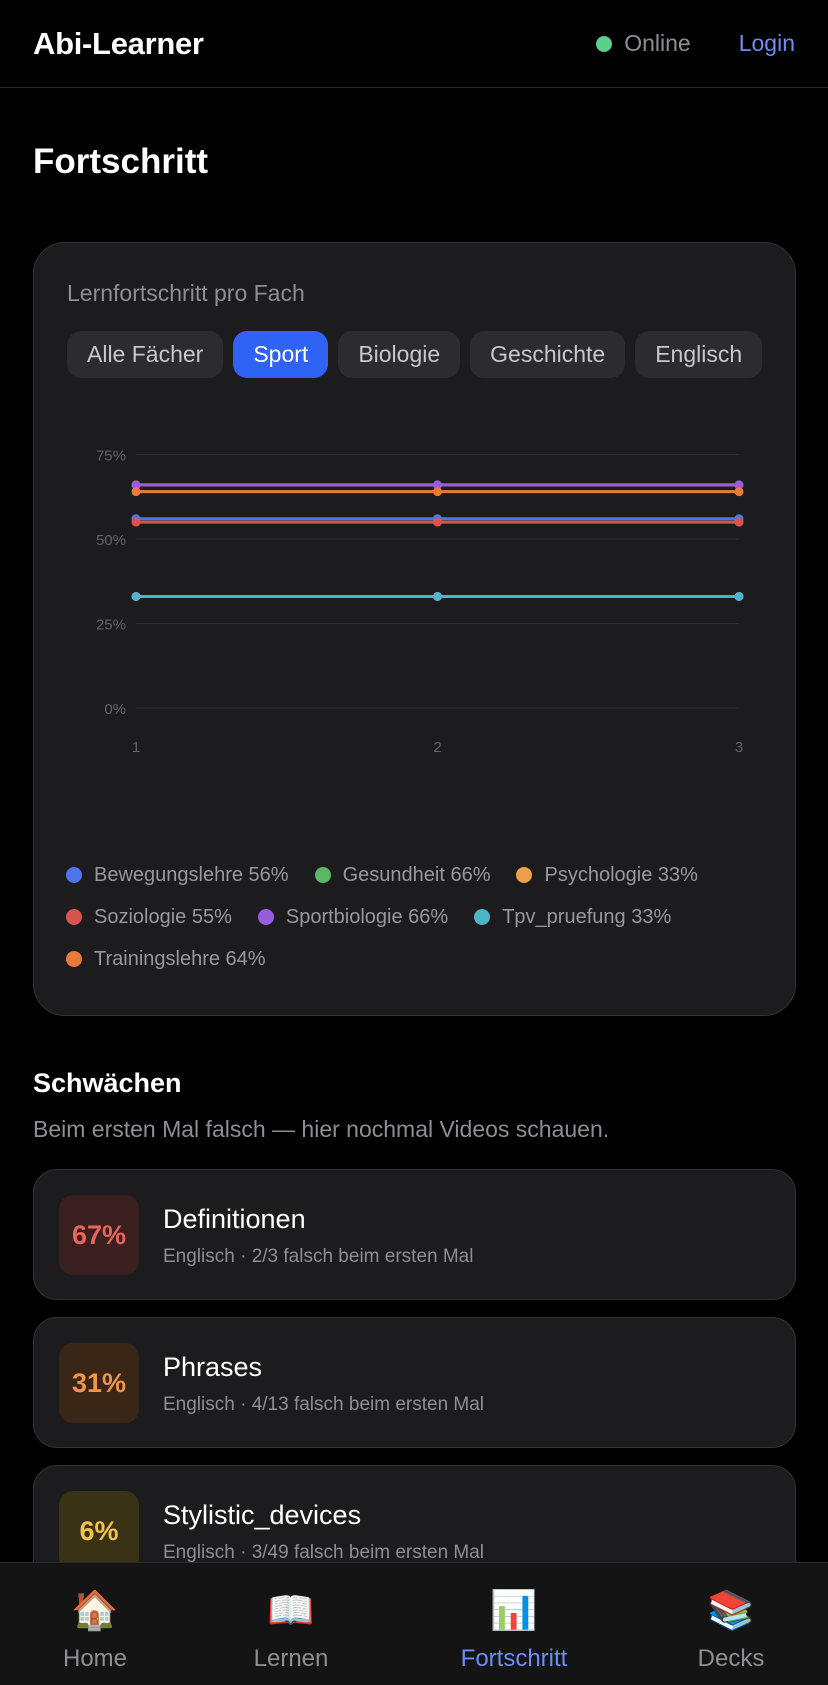 The width and height of the screenshot is (828, 1685). I want to click on tab-lernen: 📖 Lernen, so click(291, 1624).